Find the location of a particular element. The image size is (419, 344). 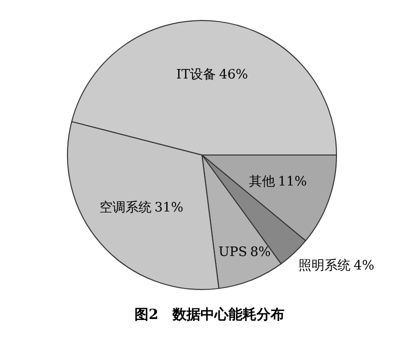

data-label: 46% is located at coordinates (233, 74).